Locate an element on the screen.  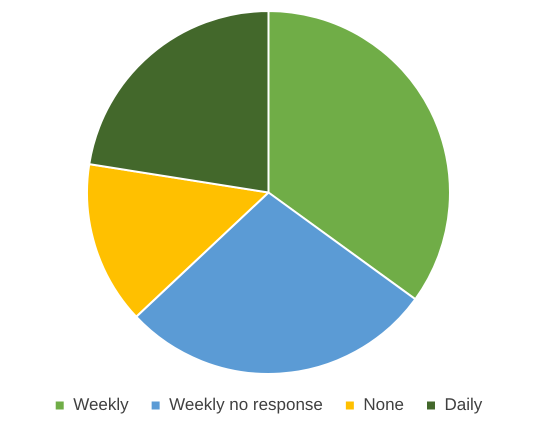
legend-label: Weekly no response is located at coordinates (246, 404).